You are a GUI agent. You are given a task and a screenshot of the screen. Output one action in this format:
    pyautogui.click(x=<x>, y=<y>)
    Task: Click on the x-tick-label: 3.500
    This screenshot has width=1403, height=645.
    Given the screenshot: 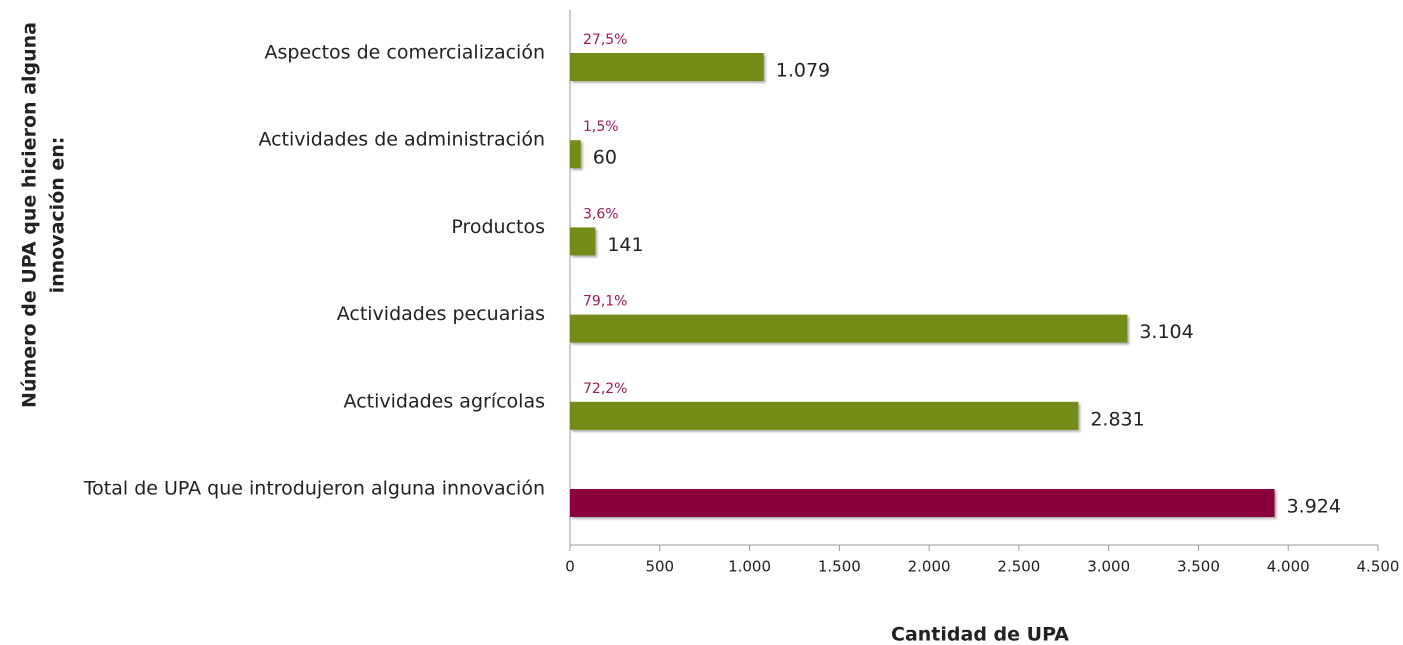 What is the action you would take?
    pyautogui.click(x=1198, y=567)
    